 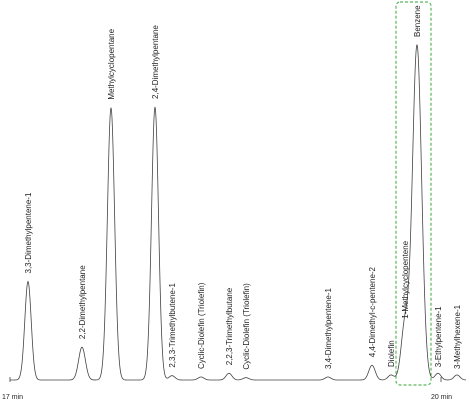 What do you see at coordinates (111, 63) in the screenshot?
I see `peak-label: Methylcyclopentane` at bounding box center [111, 63].